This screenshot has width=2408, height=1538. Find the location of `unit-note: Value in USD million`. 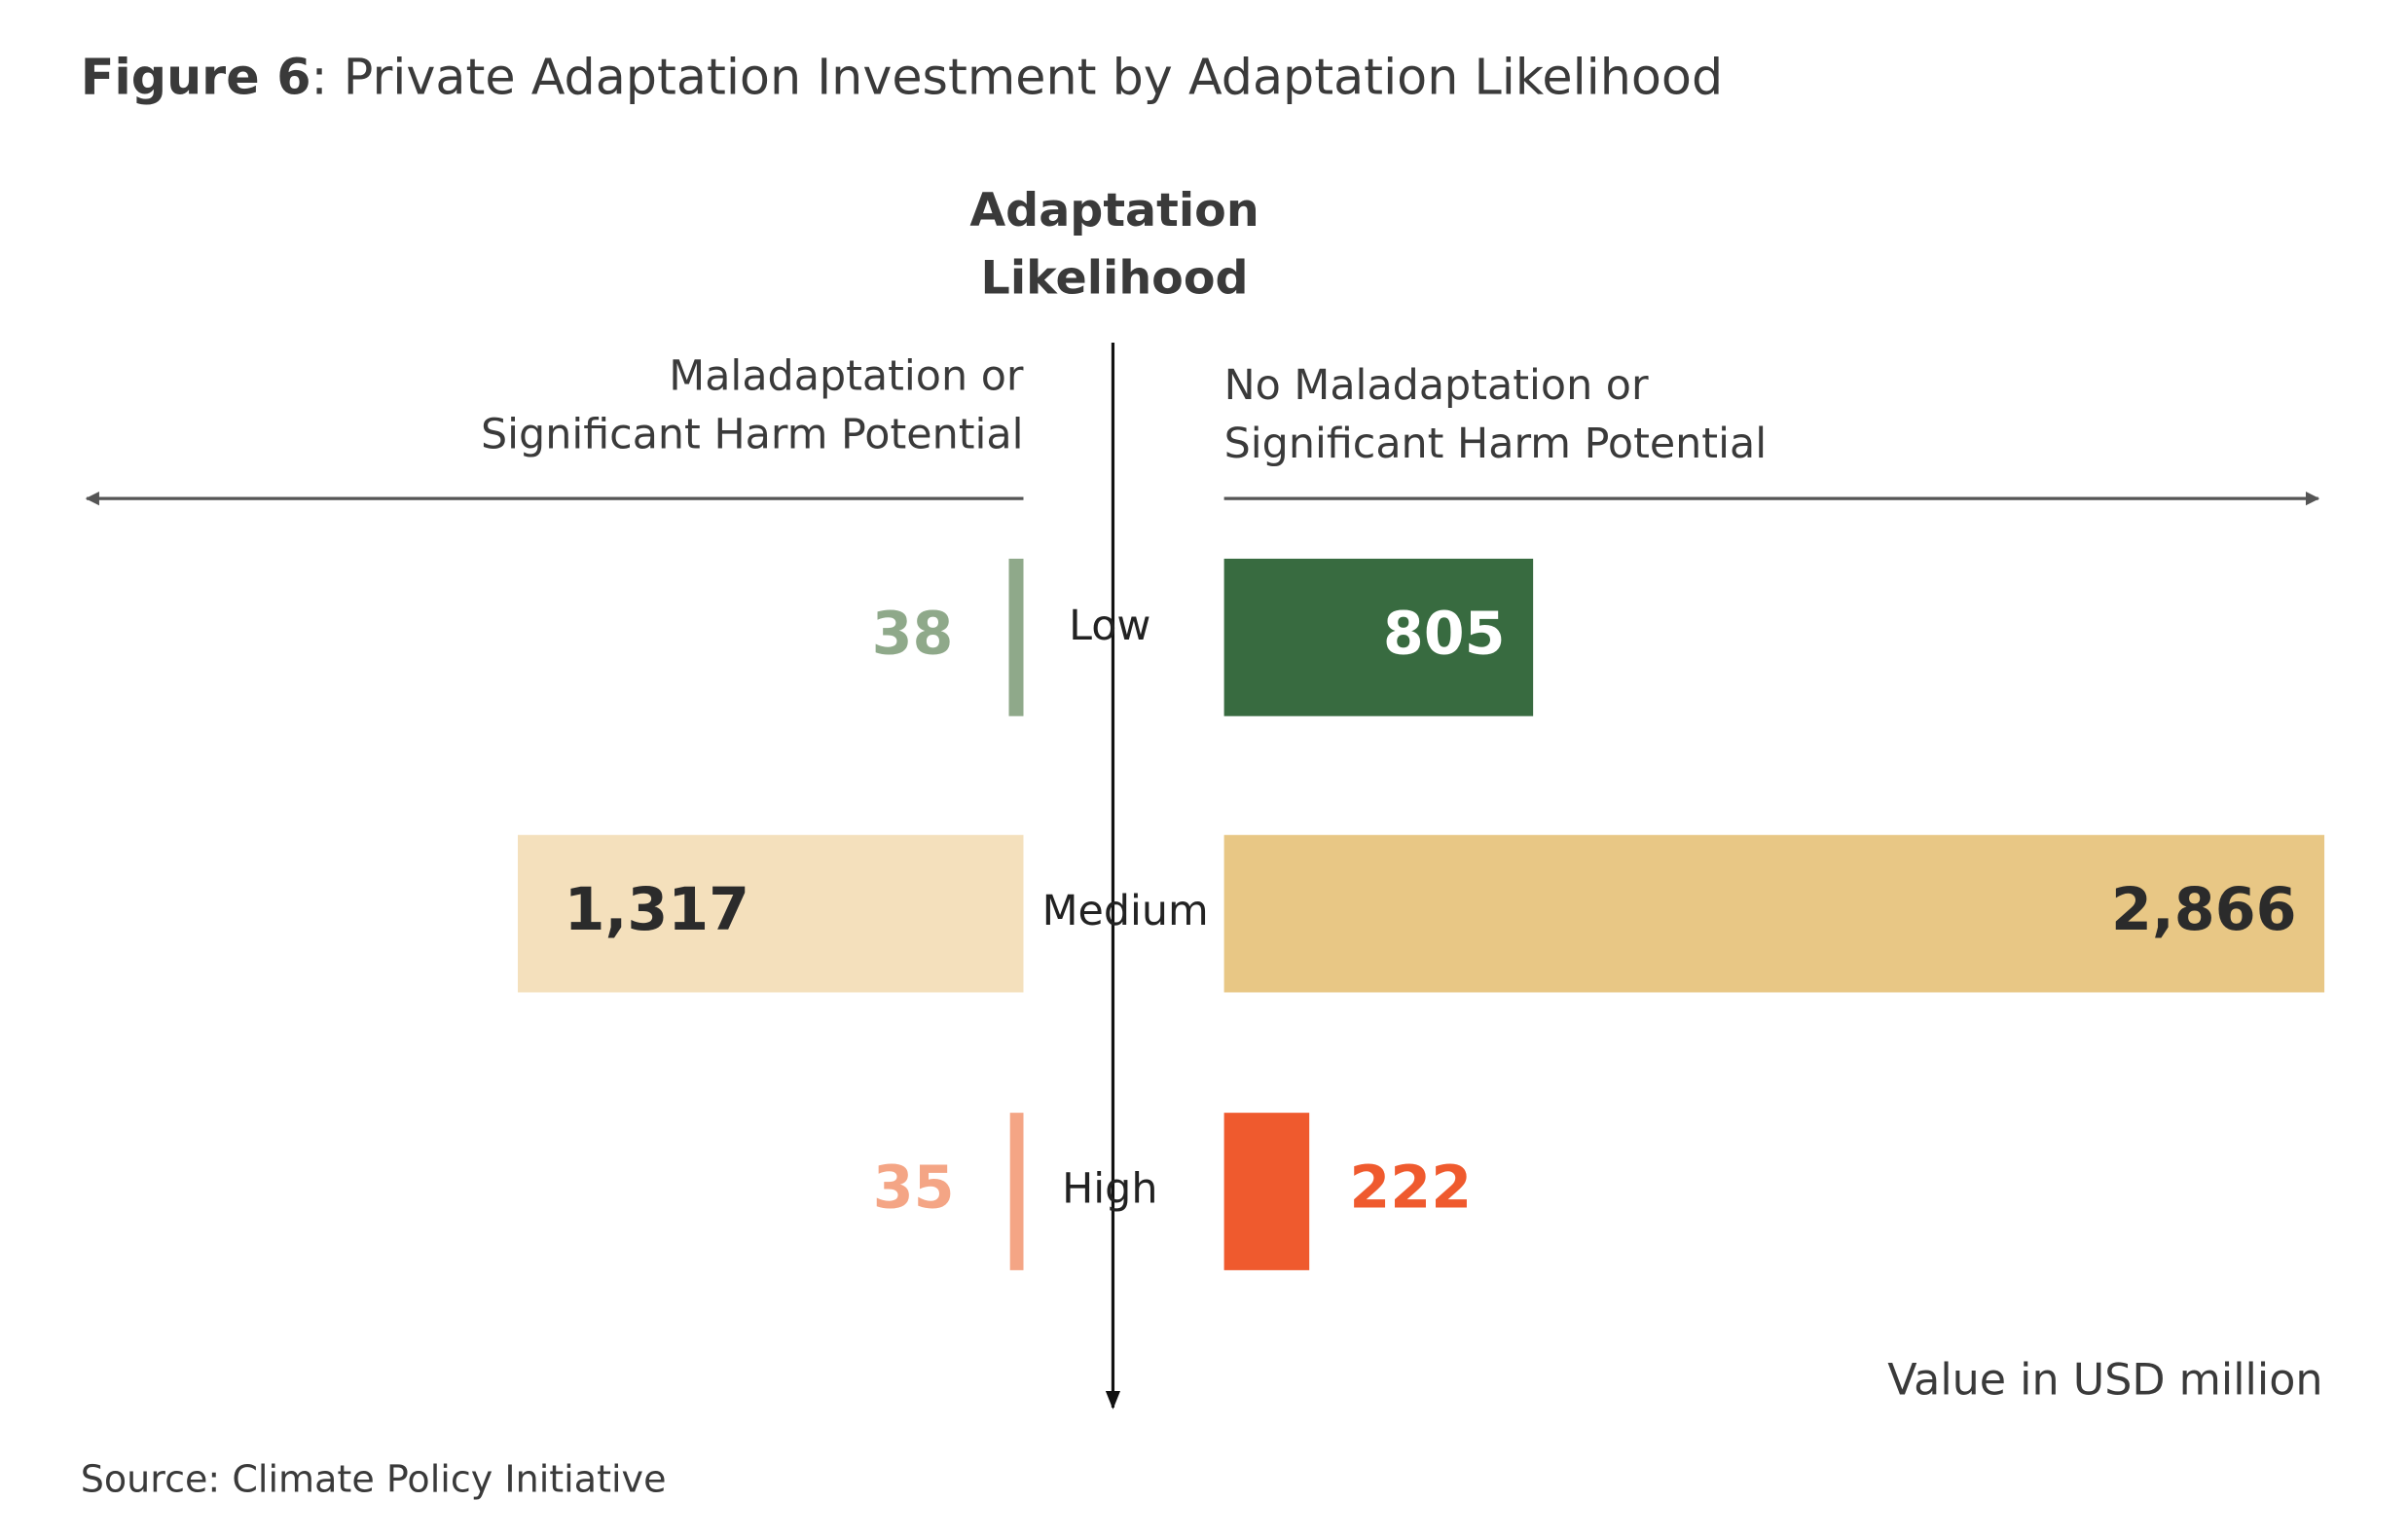

unit-note: Value in USD million is located at coordinates (2104, 1381).